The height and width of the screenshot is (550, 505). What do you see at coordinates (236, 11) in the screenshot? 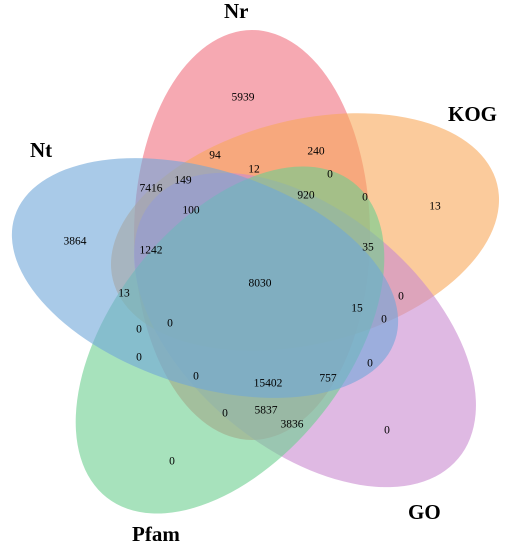
I see `nr-label: Nr` at bounding box center [236, 11].